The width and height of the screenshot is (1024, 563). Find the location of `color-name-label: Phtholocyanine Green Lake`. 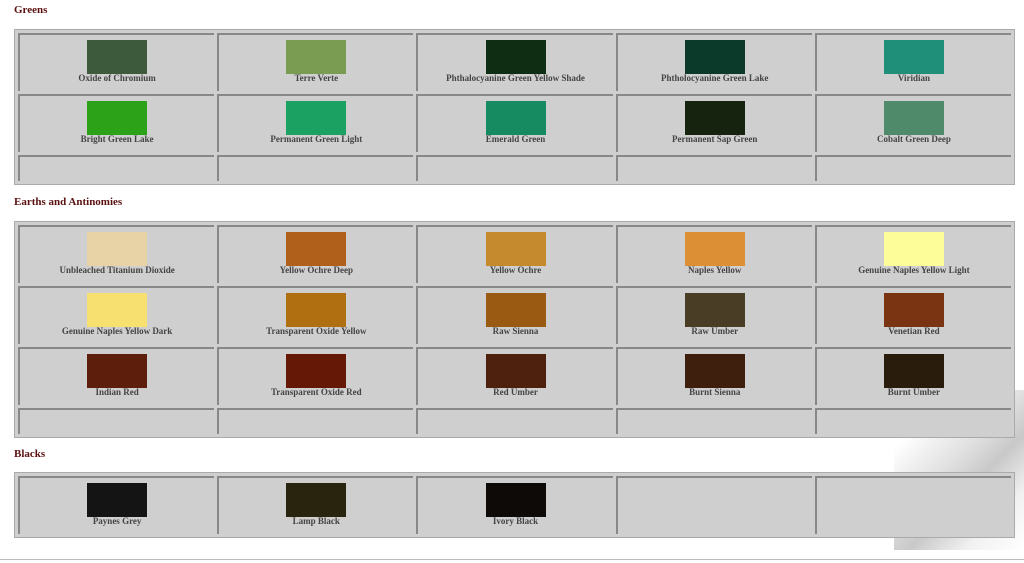

color-name-label: Phtholocyanine Green Lake is located at coordinates (715, 78).